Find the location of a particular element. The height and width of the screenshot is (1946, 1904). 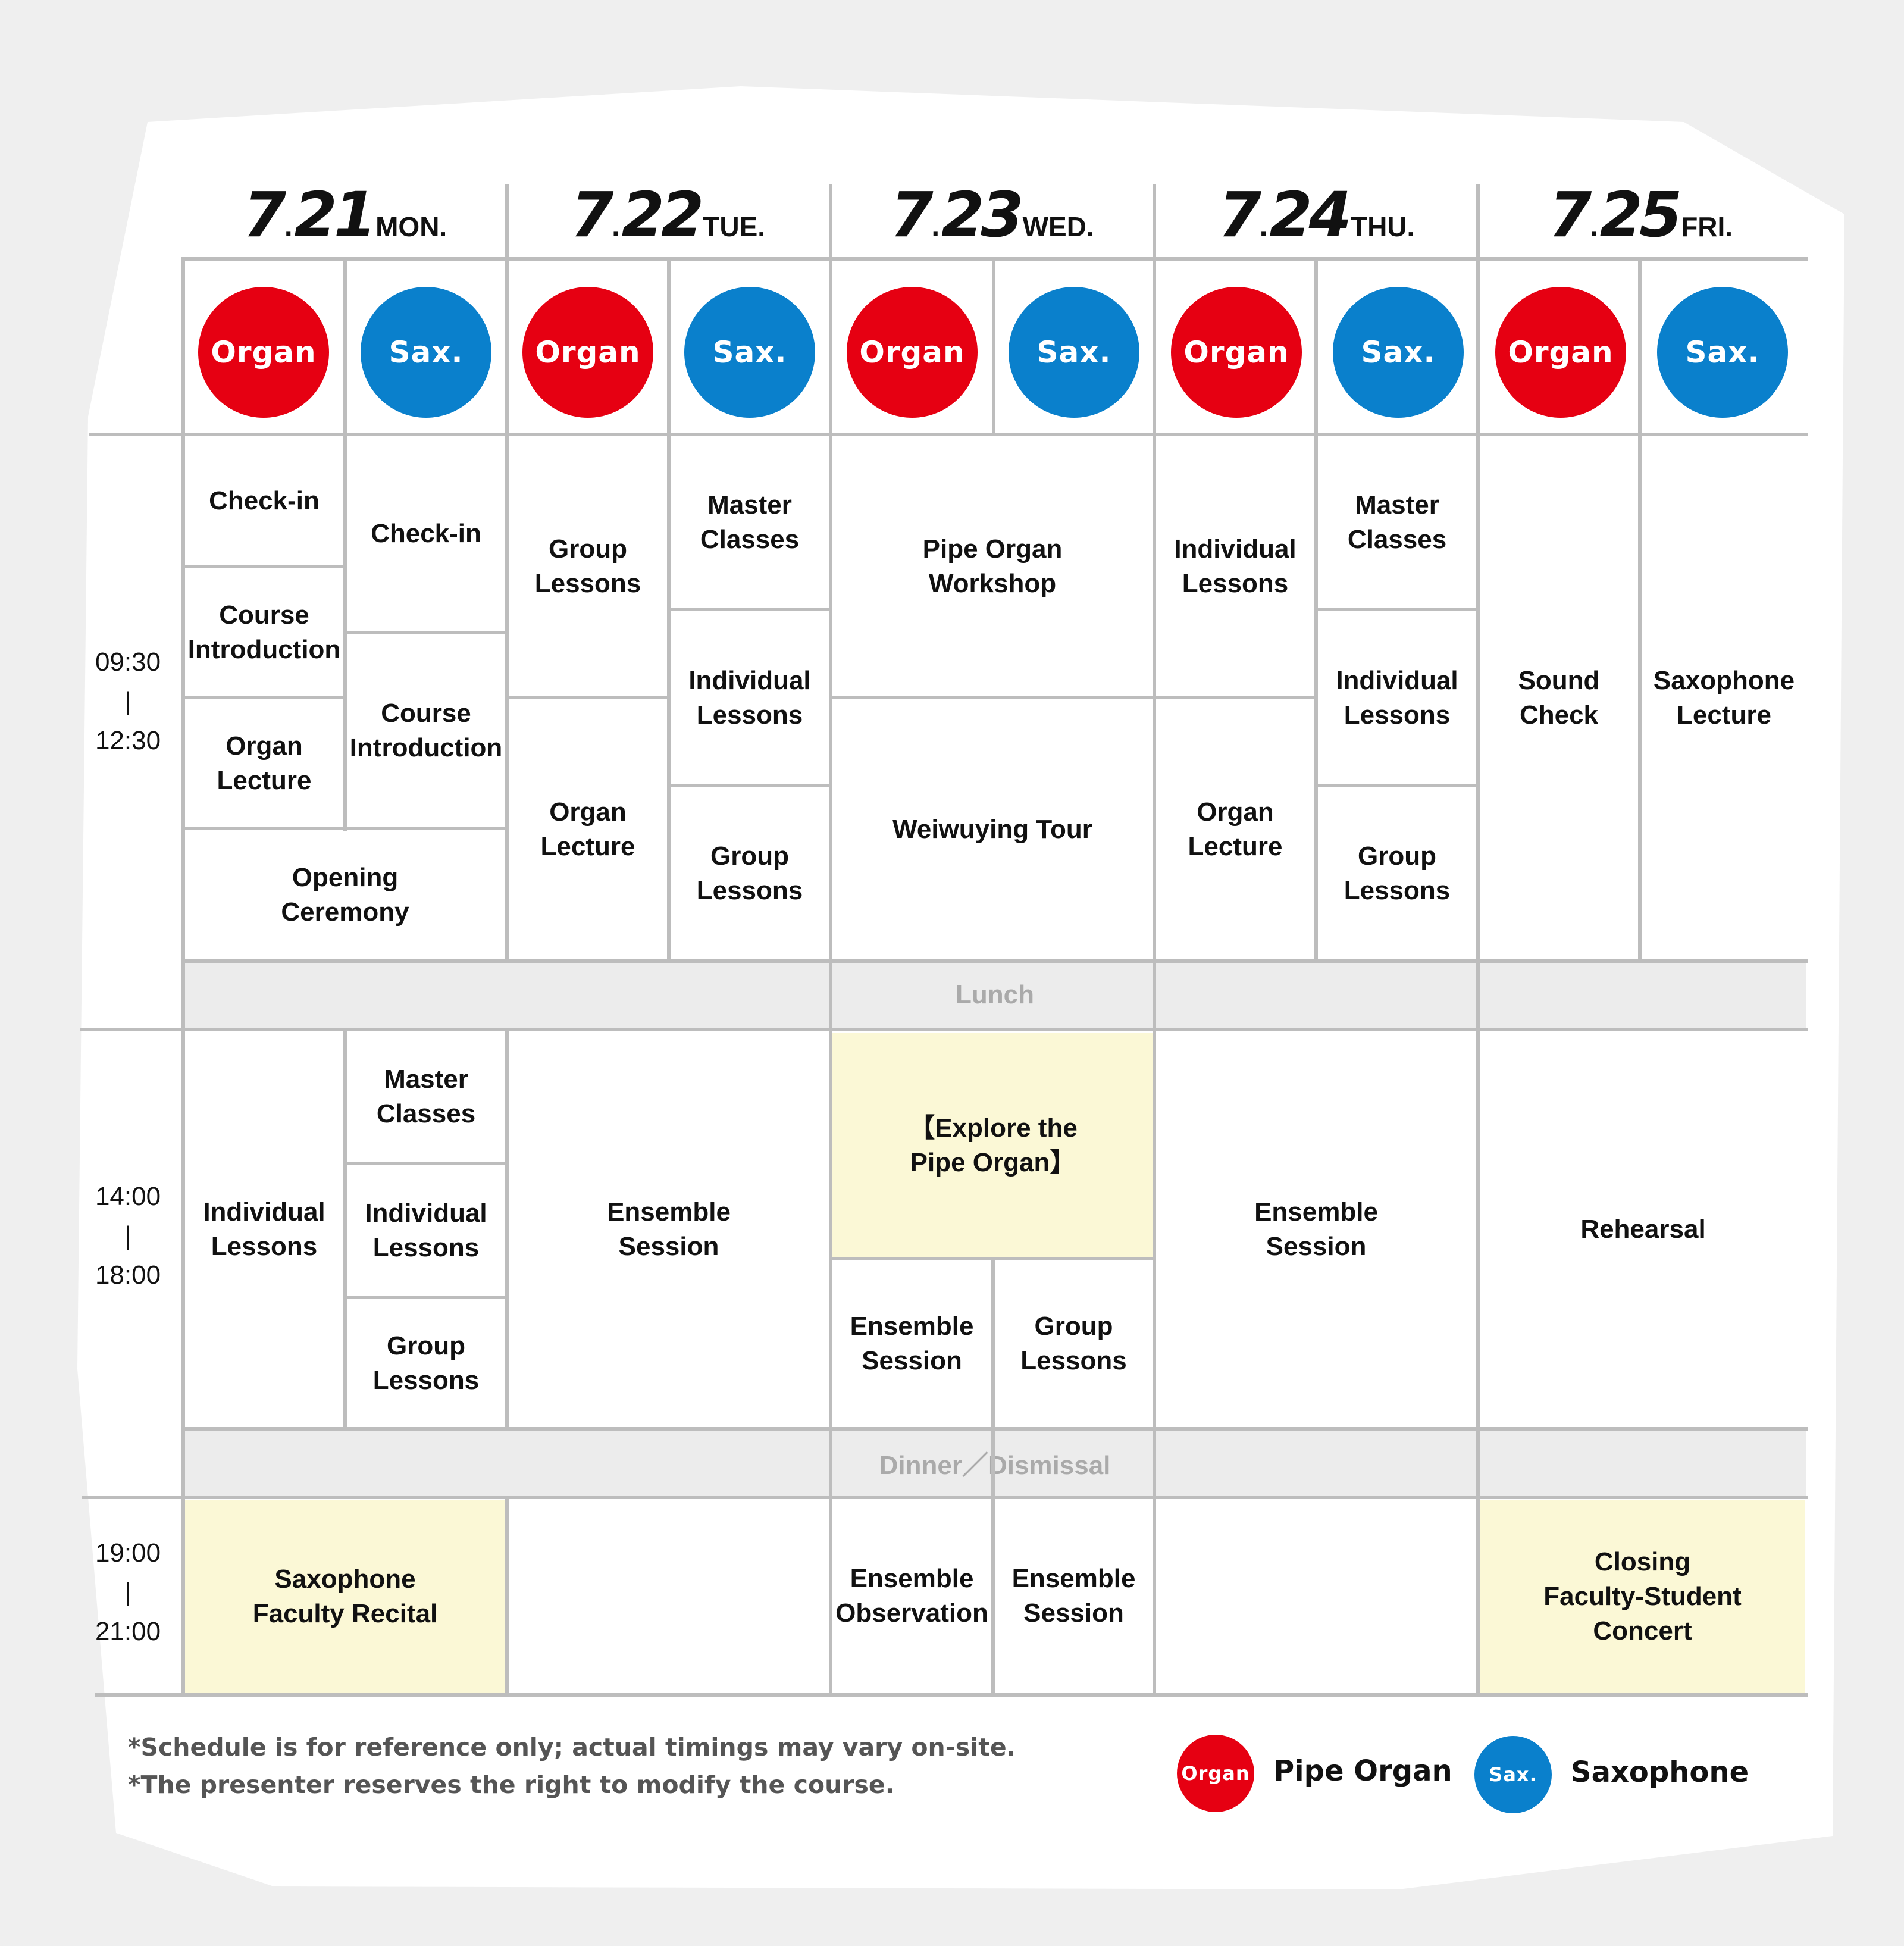

time-evening: 19:00 | 21:00 is located at coordinates (128, 1592).